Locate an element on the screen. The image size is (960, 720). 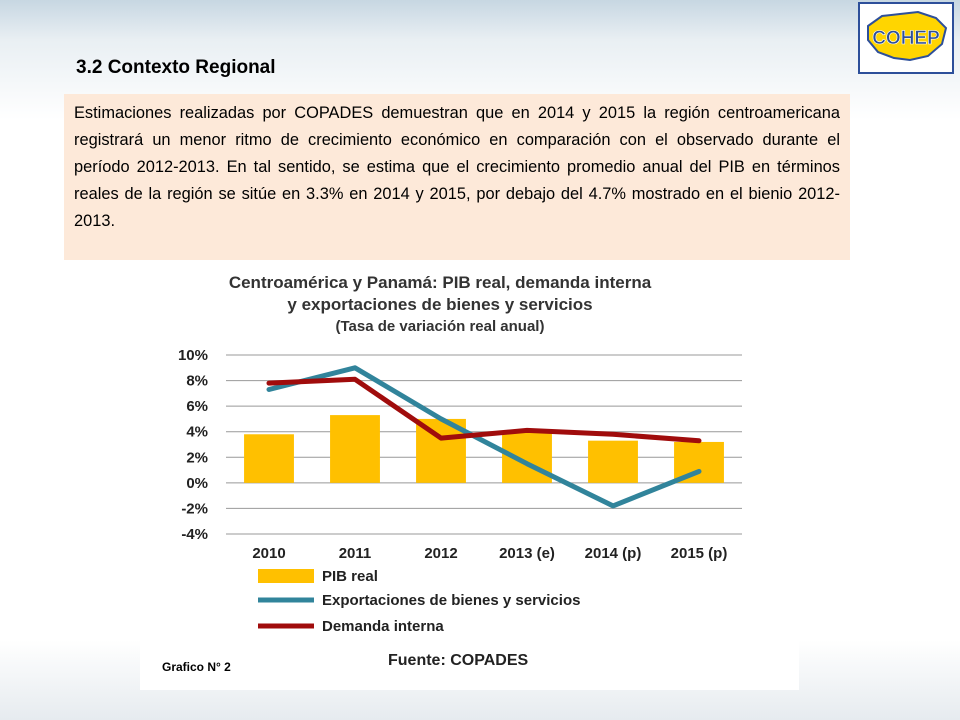
y-tick-label: 10% is located at coordinates (193, 355).